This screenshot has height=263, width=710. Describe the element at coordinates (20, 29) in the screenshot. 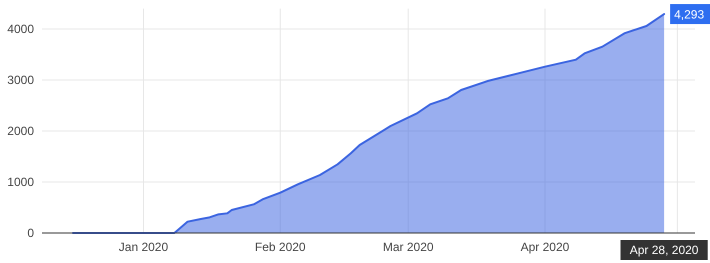

I see `y-tick-label: 4000` at that location.